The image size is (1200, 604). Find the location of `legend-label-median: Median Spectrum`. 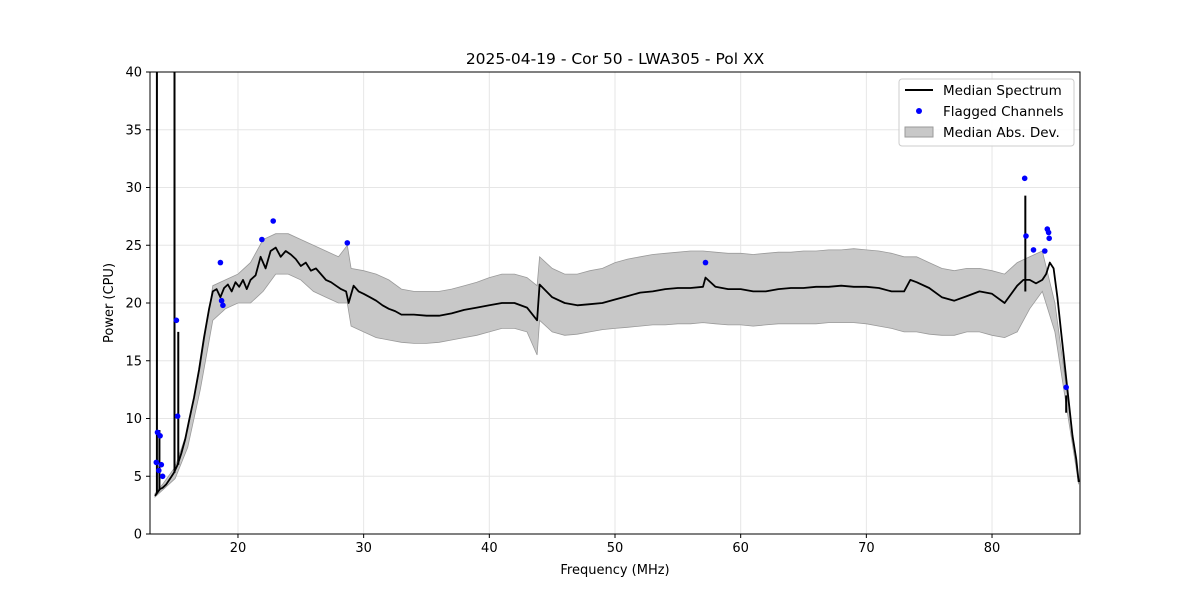

legend-label-median: Median Spectrum is located at coordinates (1002, 91).